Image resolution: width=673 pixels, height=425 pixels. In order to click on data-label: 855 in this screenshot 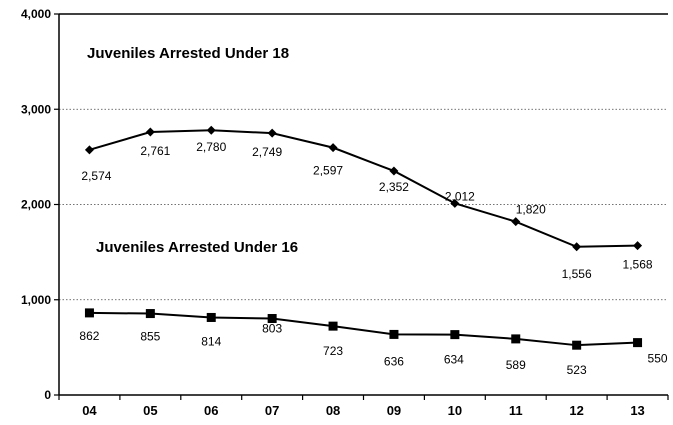, I will do `click(150, 337)`.